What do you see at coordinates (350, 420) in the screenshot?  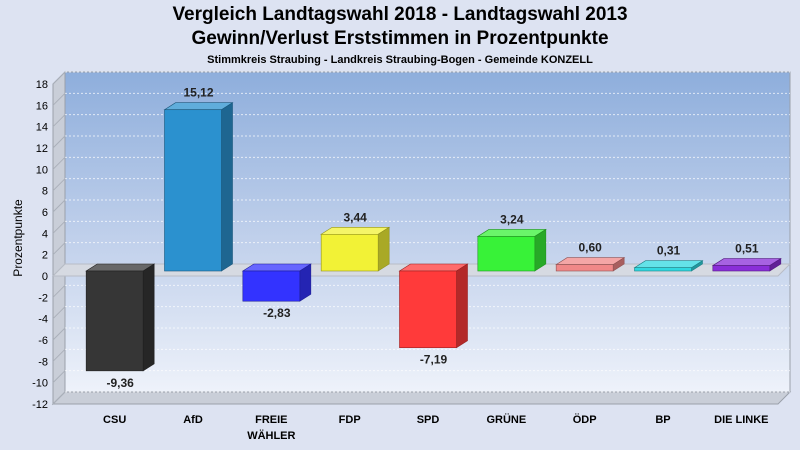 I see `x-tick-label: FDP` at bounding box center [350, 420].